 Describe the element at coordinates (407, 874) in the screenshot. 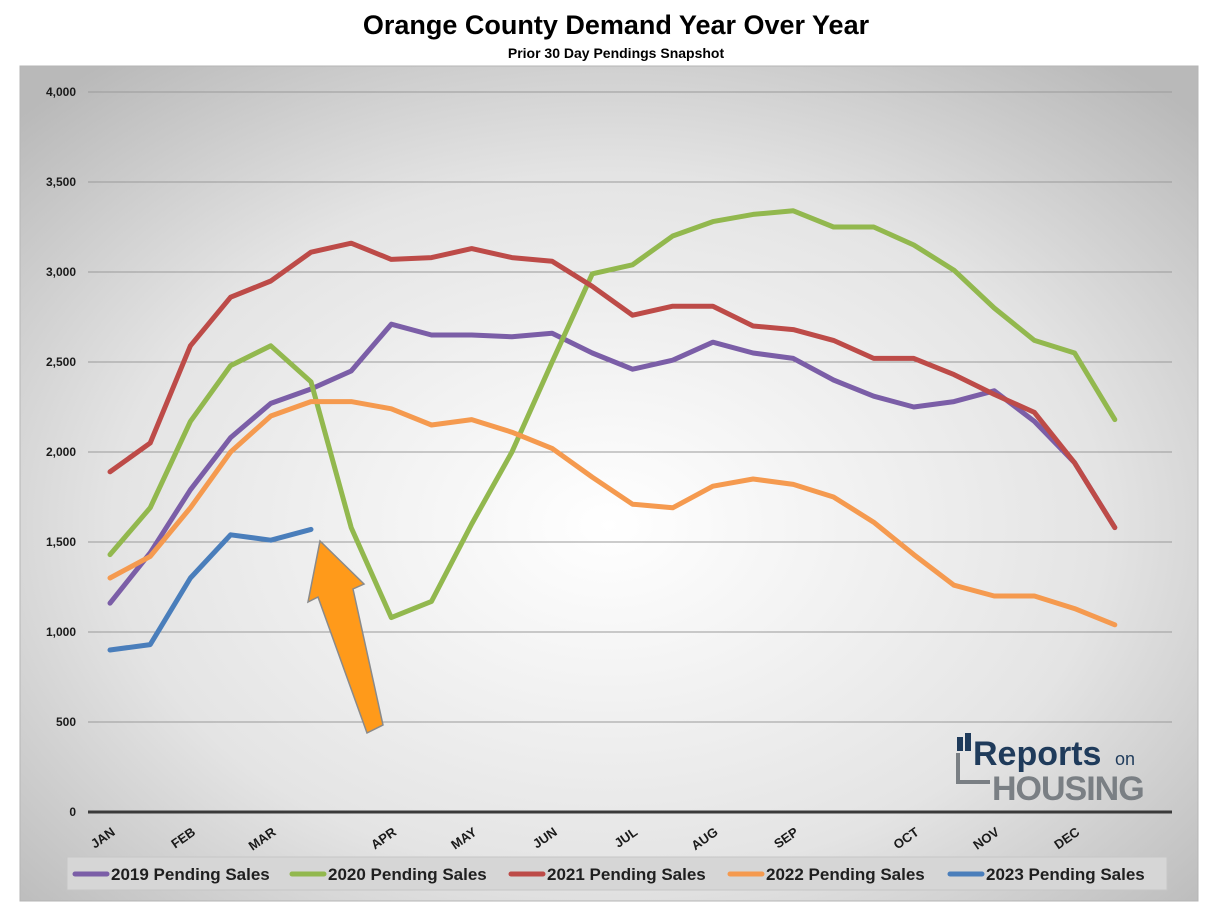

I see `legend-label: 2020 Pending Sales` at that location.